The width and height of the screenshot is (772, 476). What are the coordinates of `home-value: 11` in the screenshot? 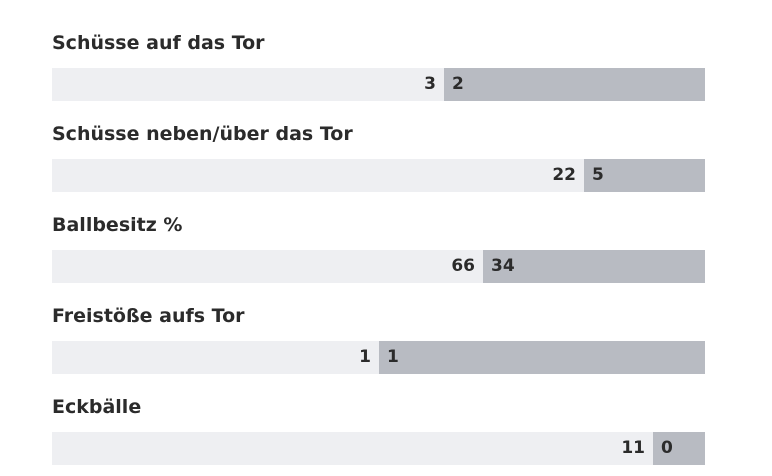 It's located at (633, 448).